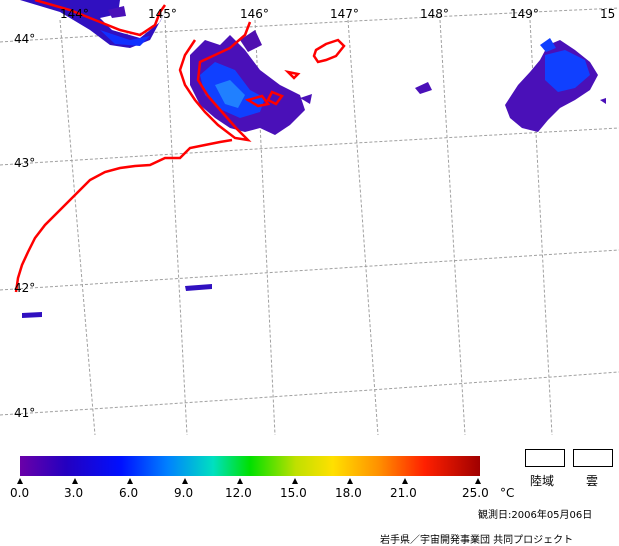 The width and height of the screenshot is (619, 546). What do you see at coordinates (344, 14) in the screenshot?
I see `lon-label-147: 147°` at bounding box center [344, 14].